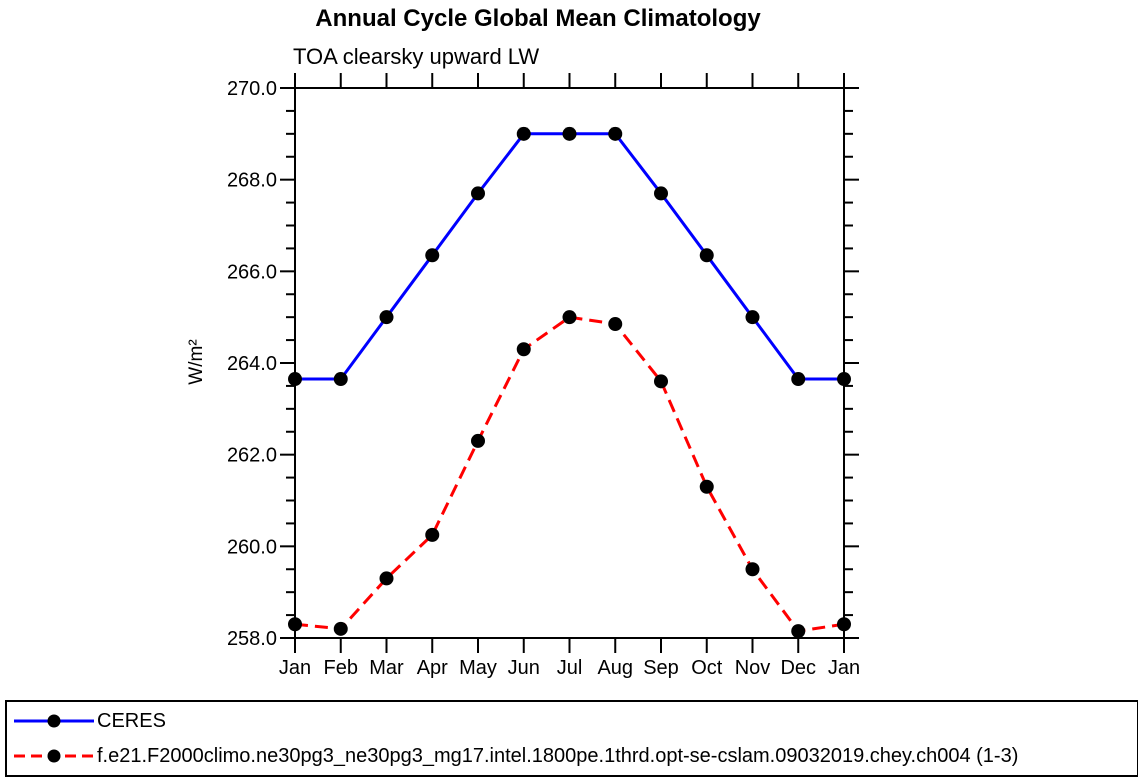  I want to click on svg-text: Oct, so click(707, 668).